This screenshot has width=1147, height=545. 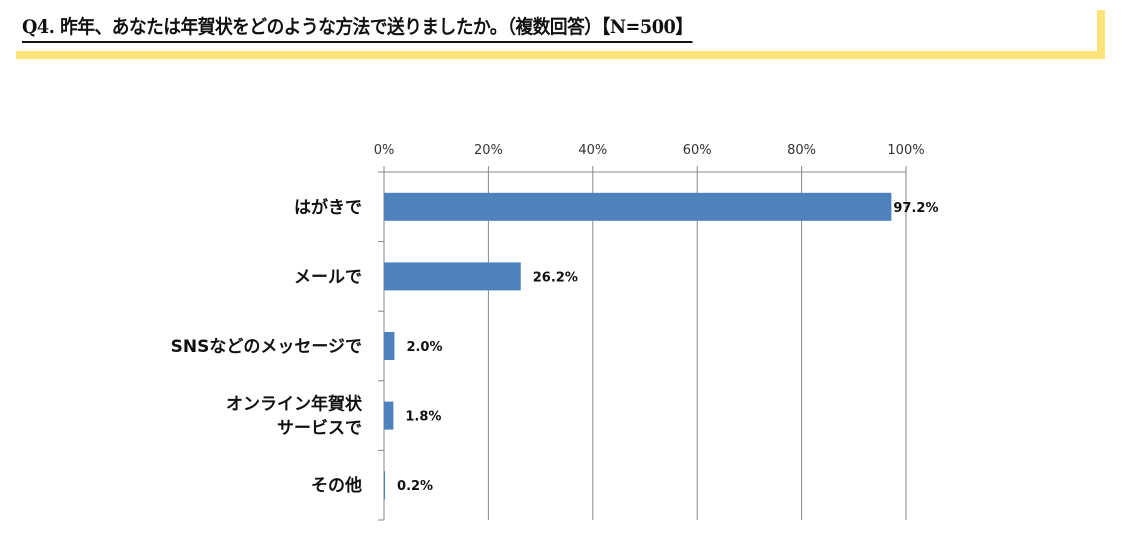 I want to click on title-highlight-horizontal, so click(x=560, y=55).